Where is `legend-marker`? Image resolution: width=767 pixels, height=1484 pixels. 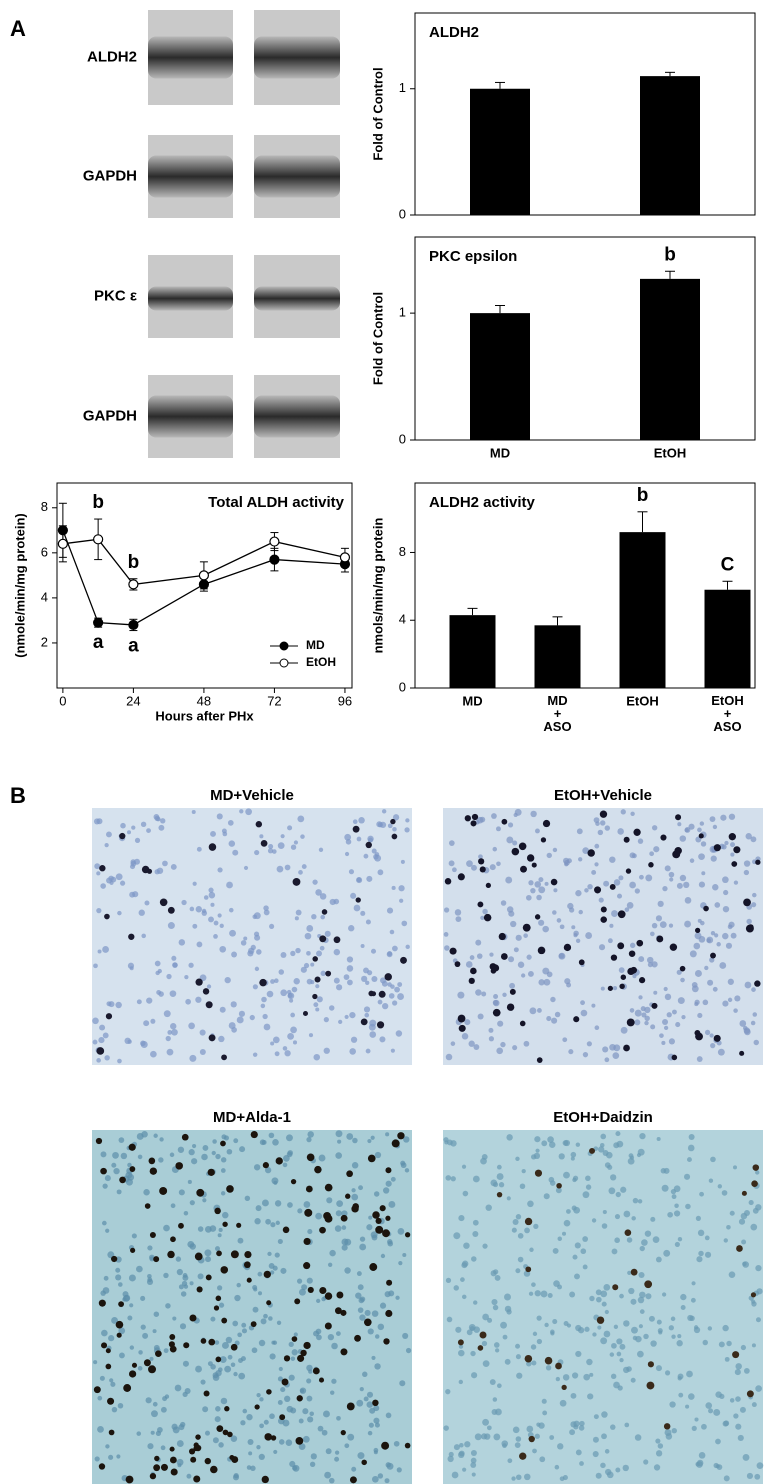 legend-marker is located at coordinates (284, 646).